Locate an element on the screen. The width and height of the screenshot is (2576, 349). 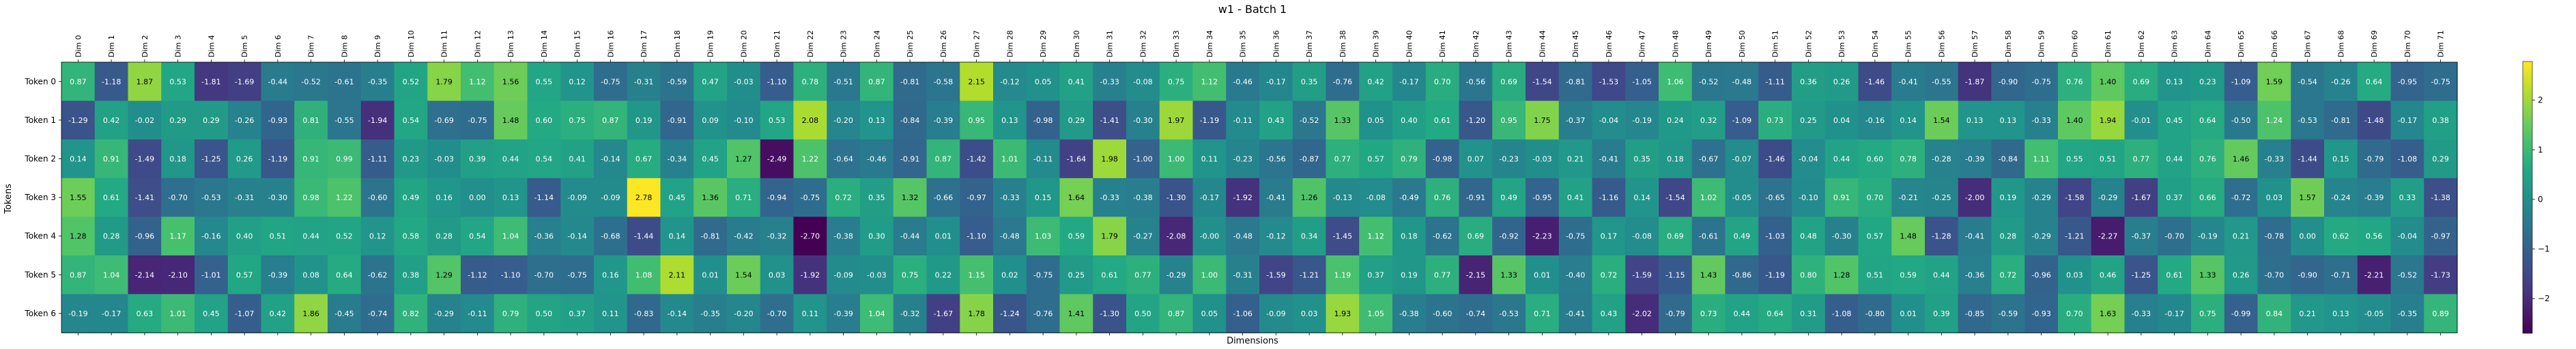
cell-value-label: -0.17 is located at coordinates (1275, 81).